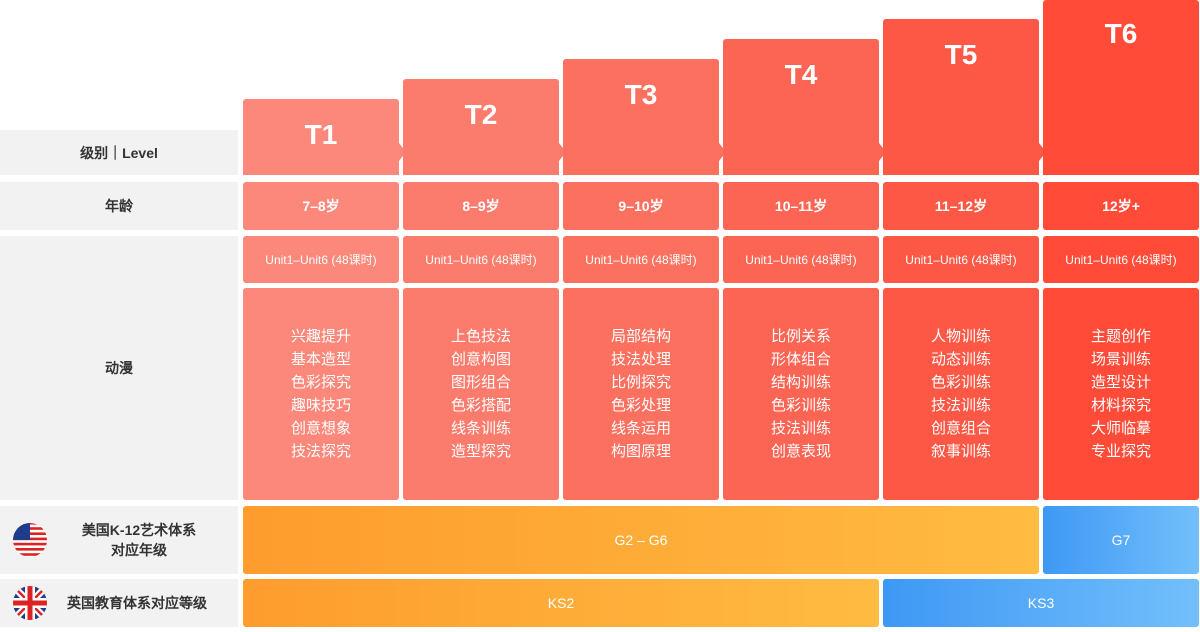  Describe the element at coordinates (119, 206) in the screenshot. I see `age-label: 年龄` at that location.